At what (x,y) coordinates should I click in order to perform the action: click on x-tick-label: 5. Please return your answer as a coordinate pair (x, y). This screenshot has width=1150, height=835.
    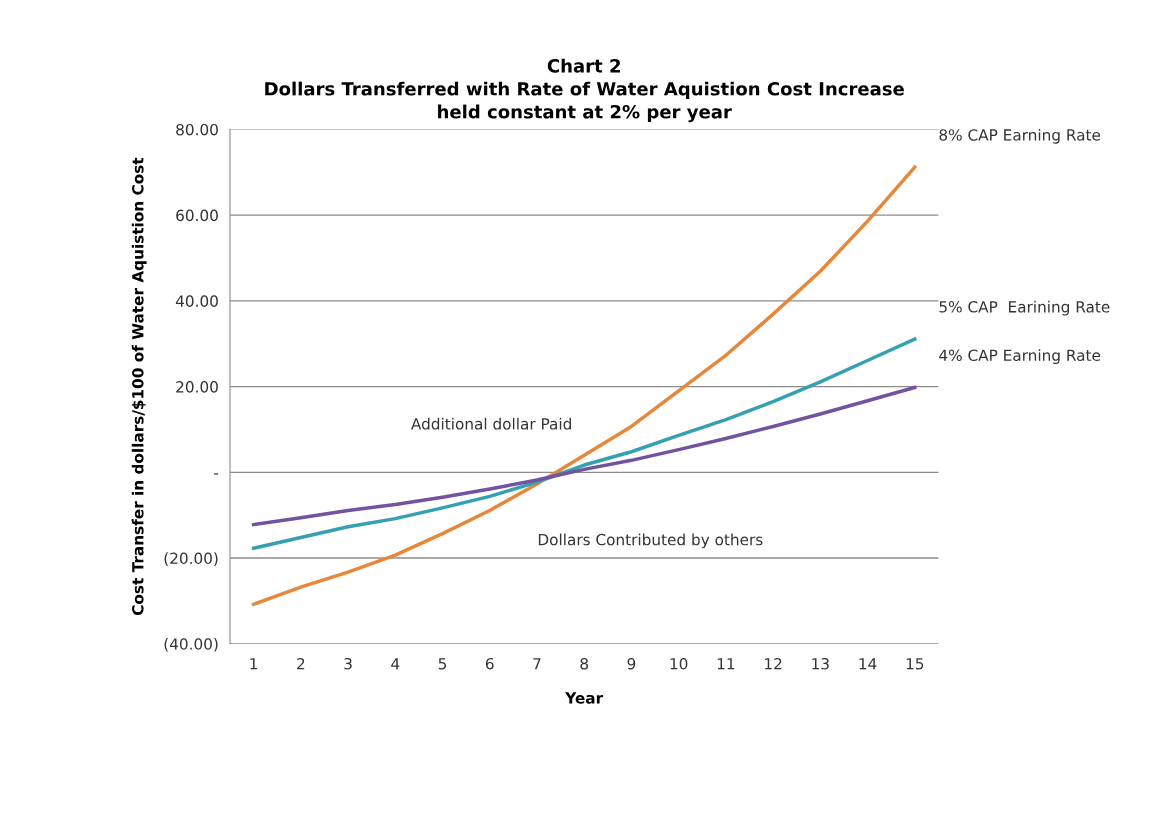
    Looking at the image, I should click on (442, 664).